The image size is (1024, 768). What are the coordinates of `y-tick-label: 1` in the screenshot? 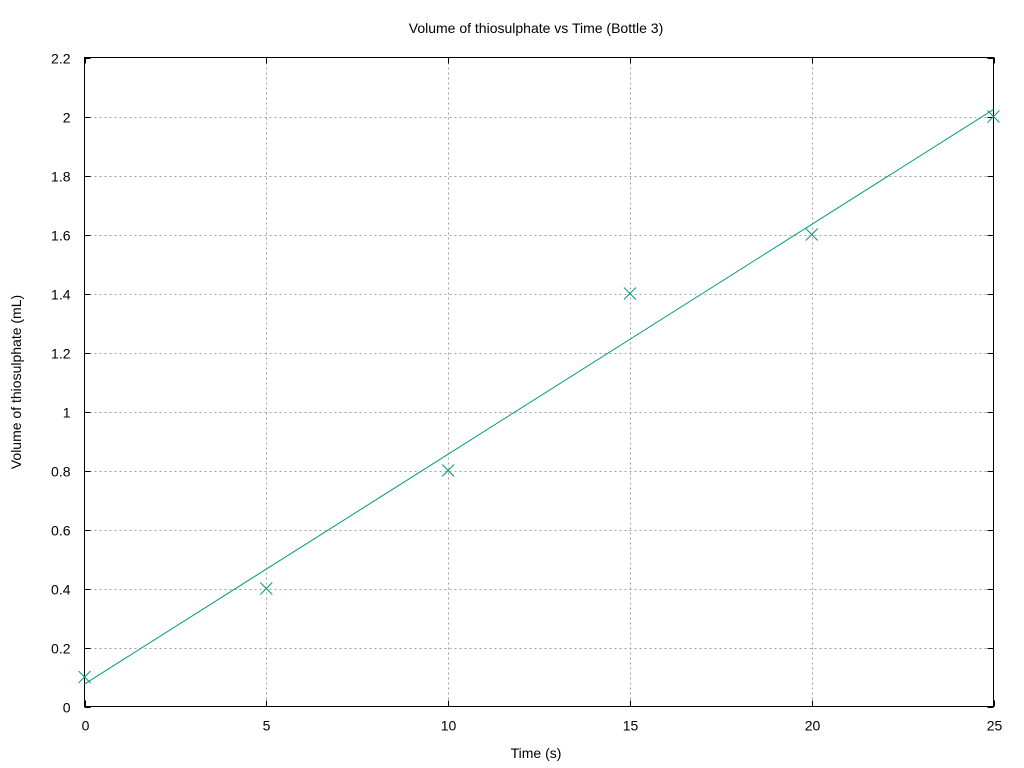 It's located at (67, 413).